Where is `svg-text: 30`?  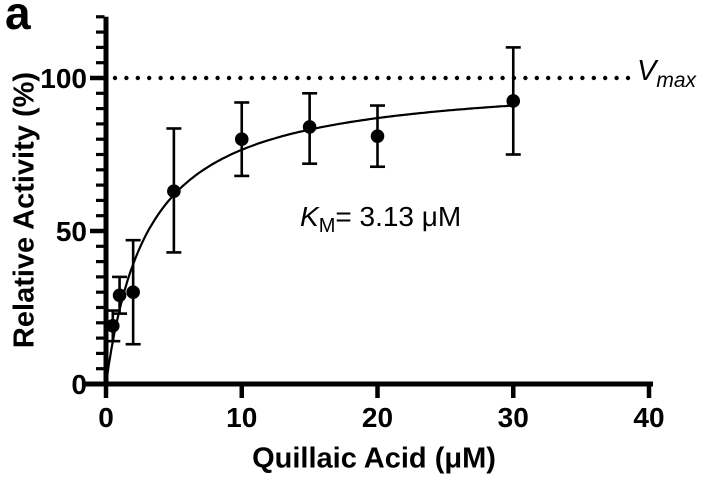
svg-text: 30 is located at coordinates (513, 417).